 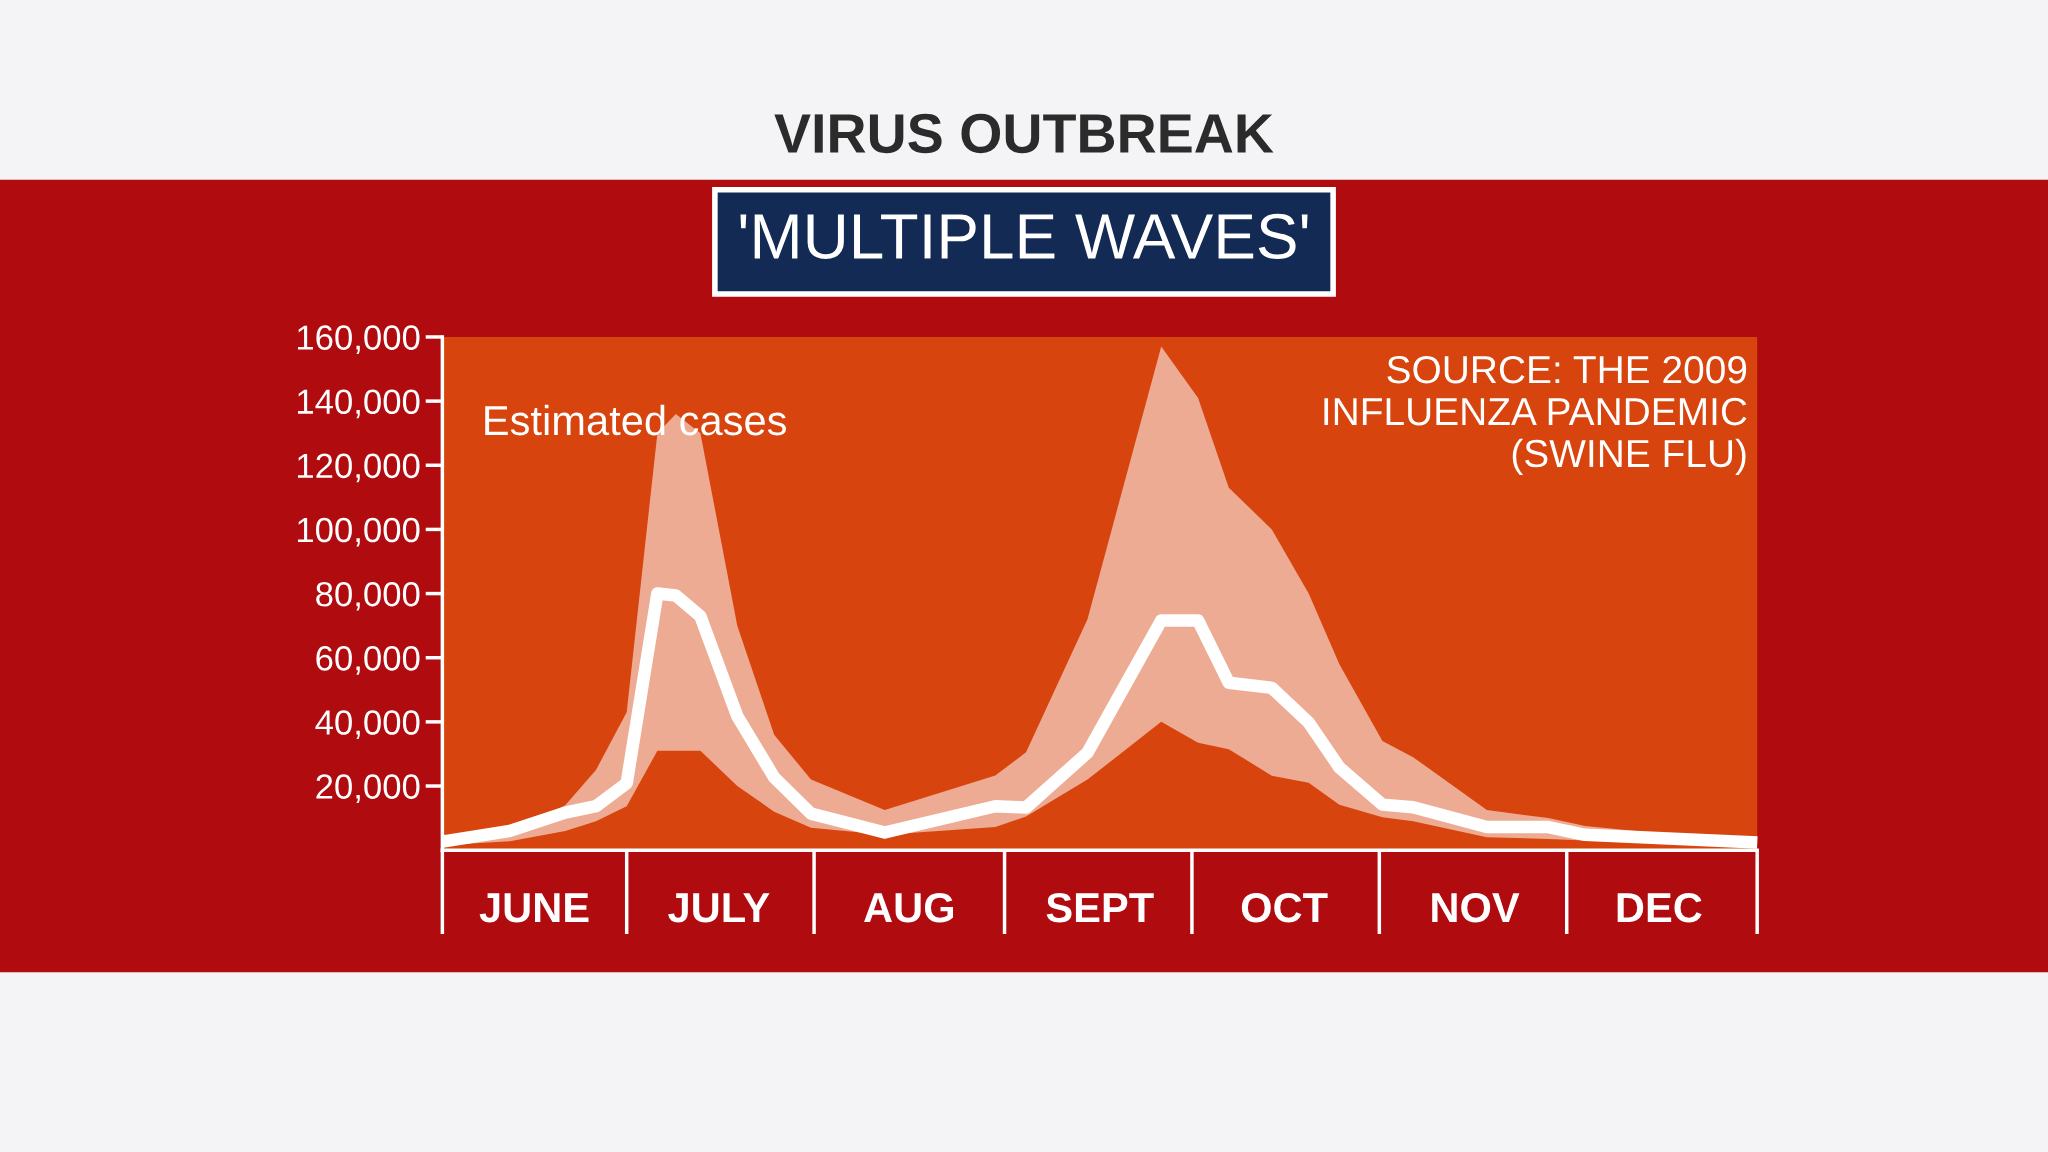 I want to click on y-tick-label: 60,000, so click(x=368, y=660).